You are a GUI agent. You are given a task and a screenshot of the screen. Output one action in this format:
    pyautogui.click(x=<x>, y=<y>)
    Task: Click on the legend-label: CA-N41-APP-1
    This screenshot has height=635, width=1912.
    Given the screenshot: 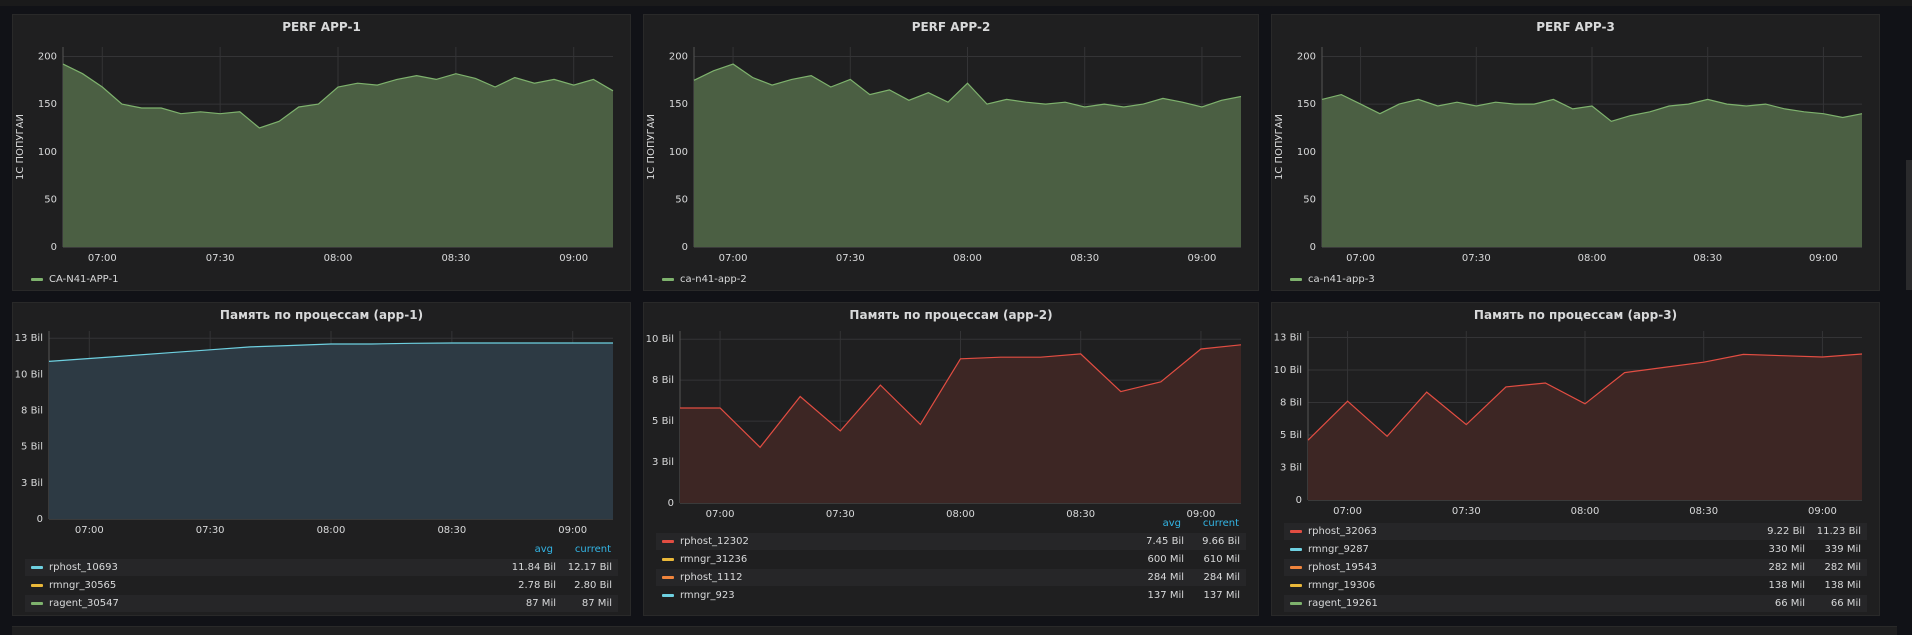 What is the action you would take?
    pyautogui.click(x=83, y=279)
    